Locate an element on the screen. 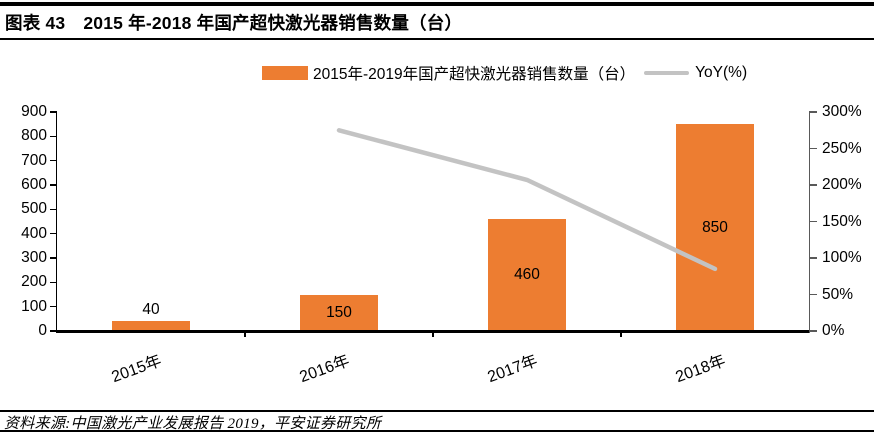 This screenshot has width=874, height=440. footer-rule-bottom is located at coordinates (437, 431).